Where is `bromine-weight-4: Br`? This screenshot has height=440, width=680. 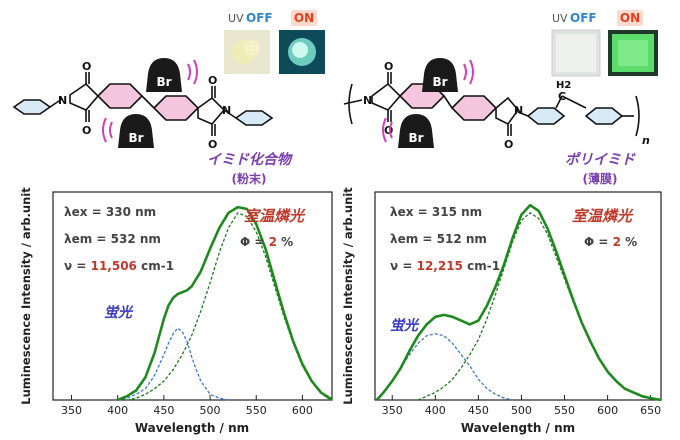 bromine-weight-4: Br is located at coordinates (408, 131).